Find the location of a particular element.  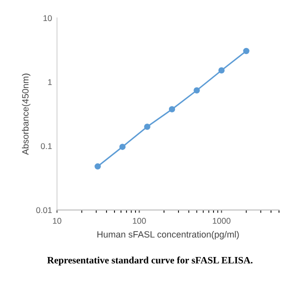

y-tick-label: 0.01 is located at coordinates (44, 210).